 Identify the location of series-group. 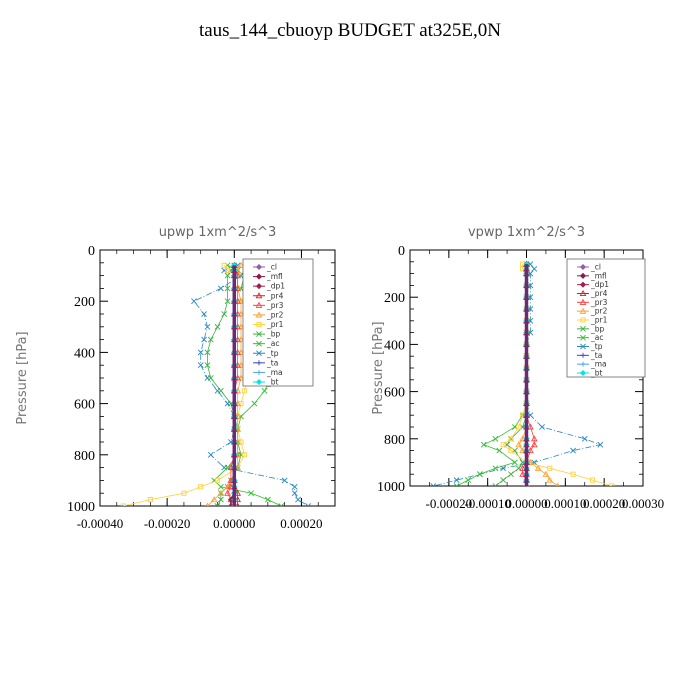
(522, 373).